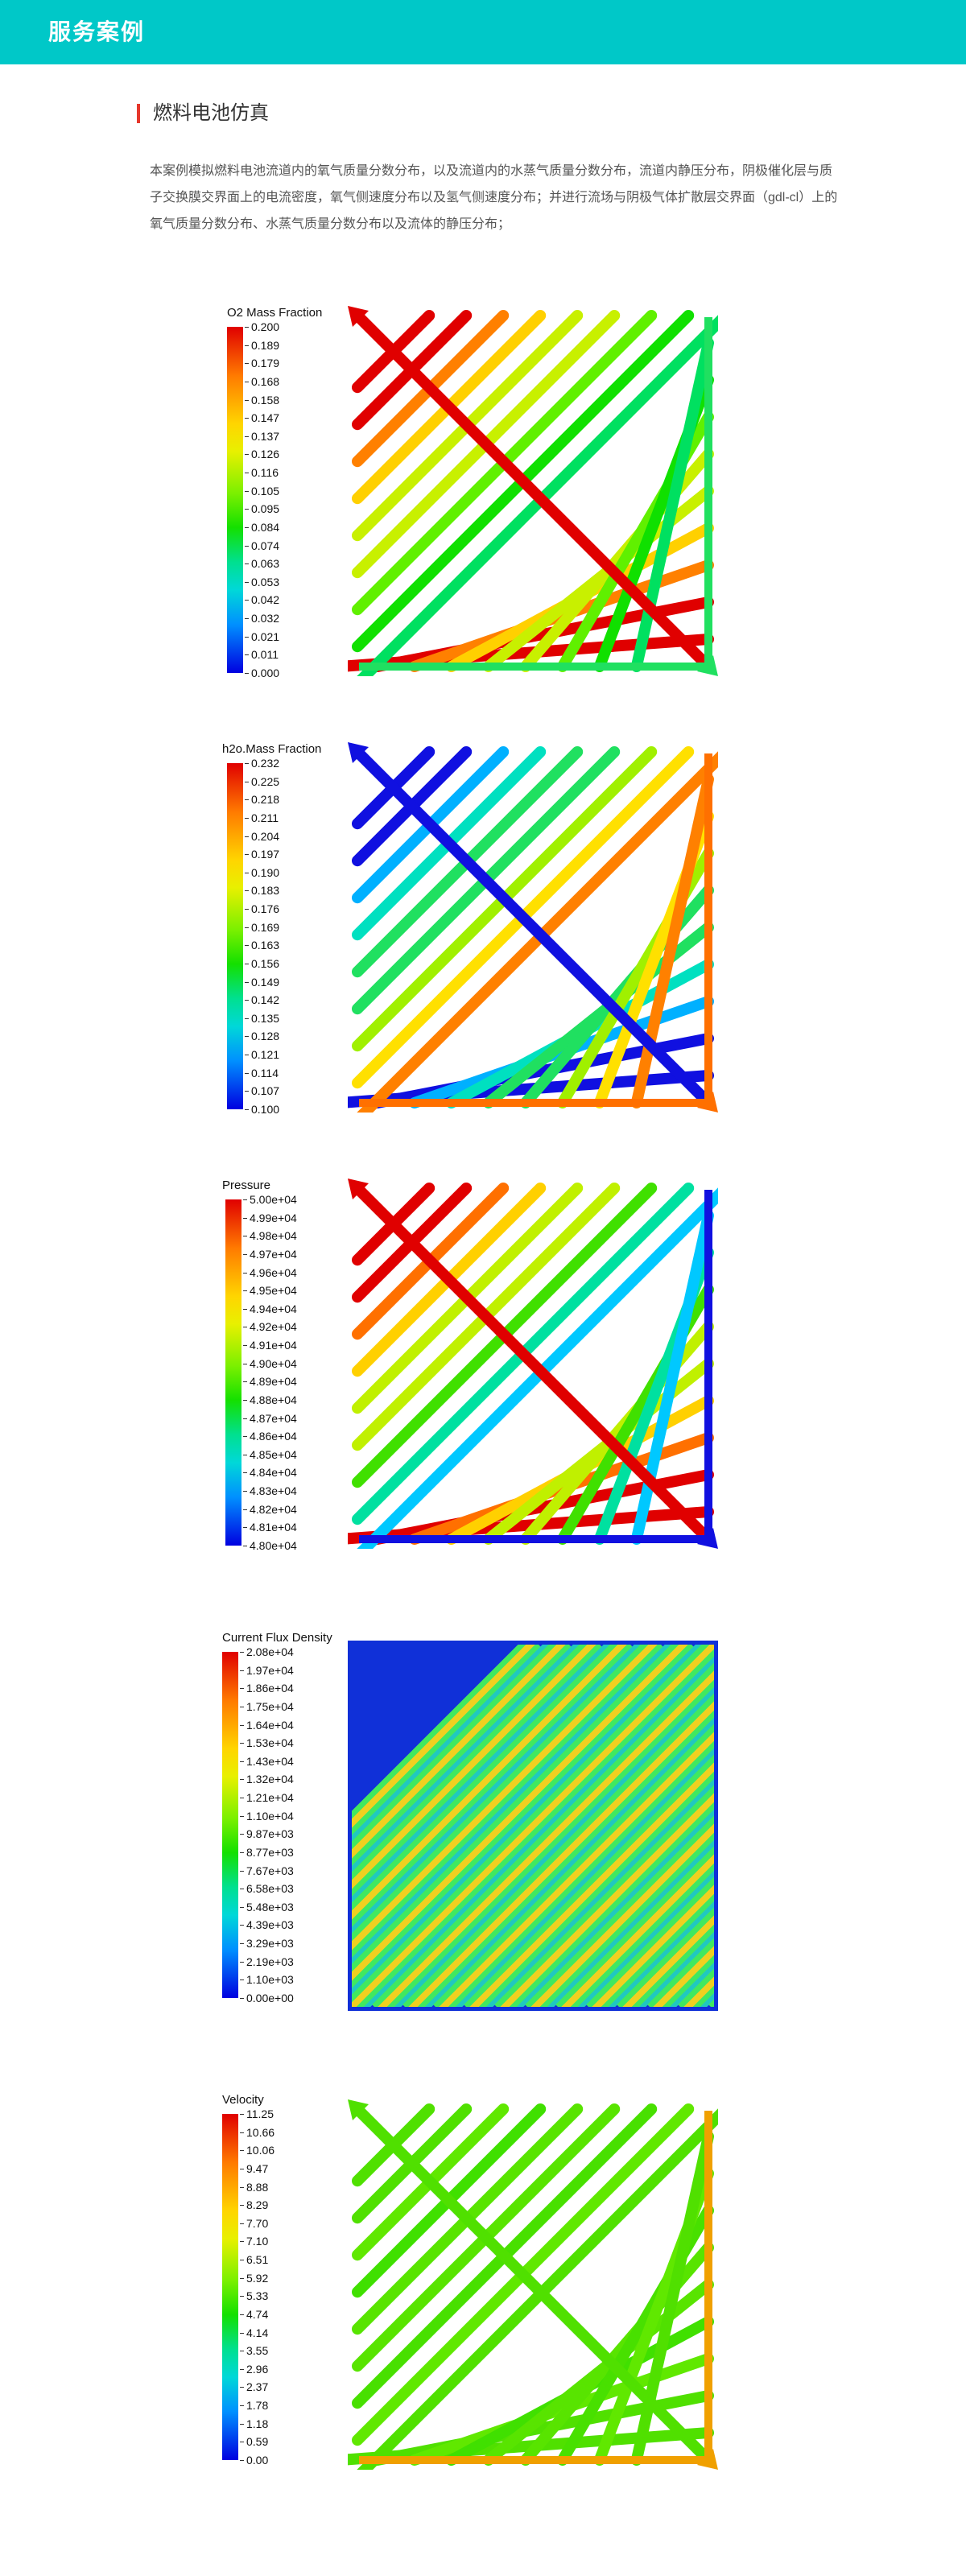 The width and height of the screenshot is (966, 2576). Describe the element at coordinates (267, 1706) in the screenshot. I see `color-scale-tick-label: 1.75e+04` at that location.